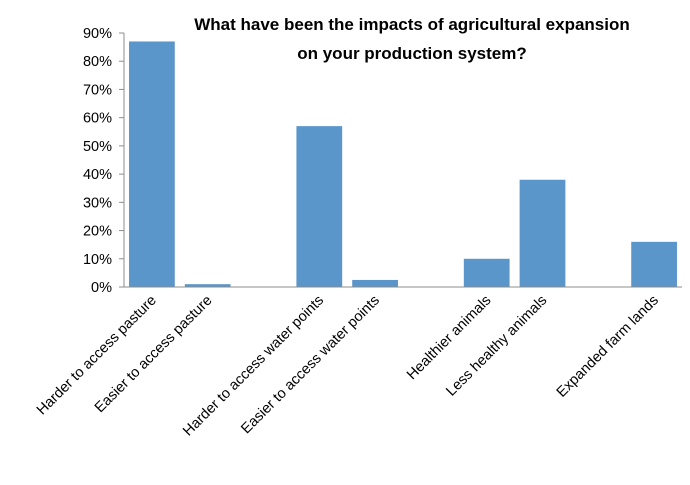 The image size is (690, 485). Describe the element at coordinates (97, 232) in the screenshot. I see `y-tick-label: 20%` at that location.